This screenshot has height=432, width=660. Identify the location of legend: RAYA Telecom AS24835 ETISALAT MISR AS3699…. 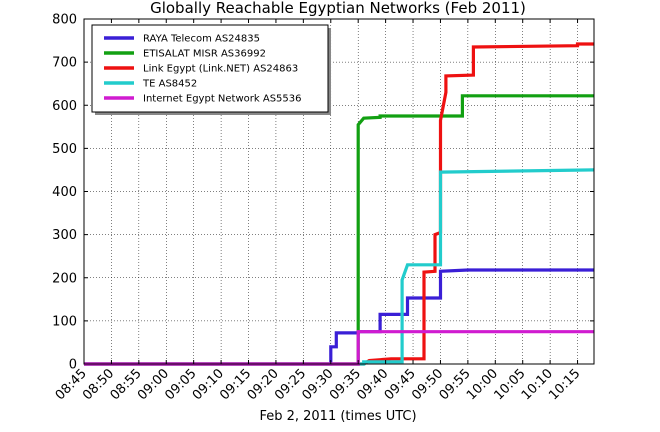
(211, 69).